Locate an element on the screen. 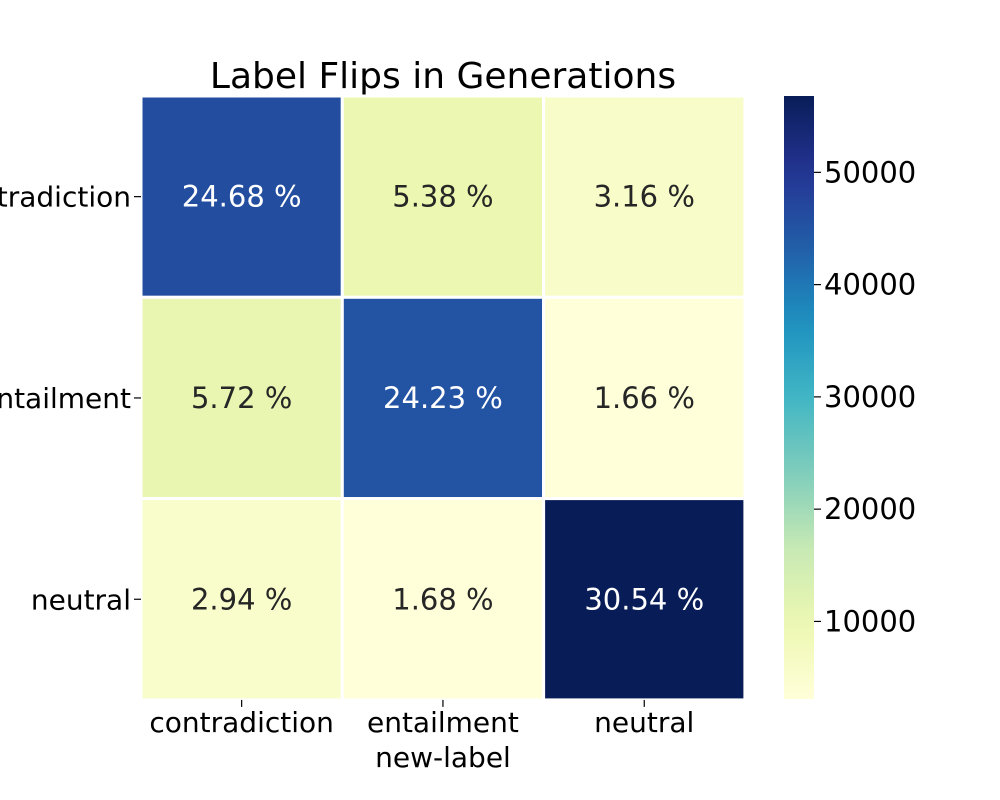 This screenshot has height=800, width=1000. cell-label: 5.38 % is located at coordinates (442, 197).